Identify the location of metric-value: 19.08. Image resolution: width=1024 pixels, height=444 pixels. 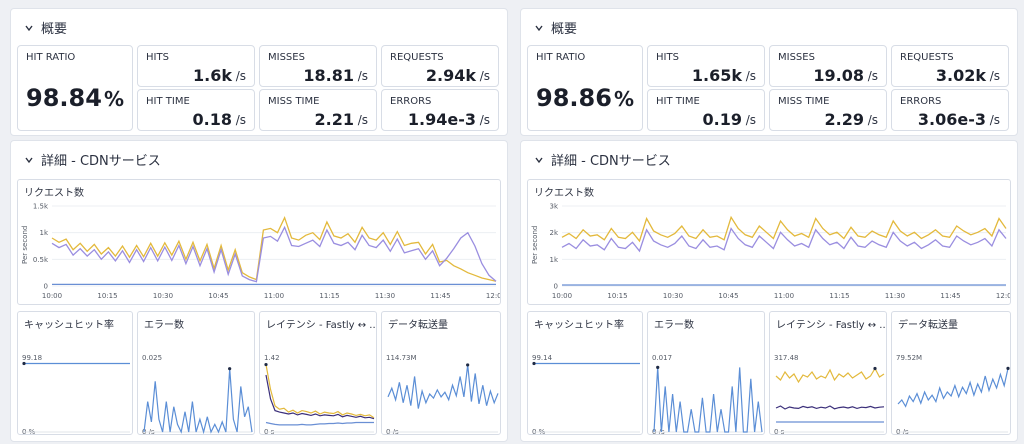
(838, 75).